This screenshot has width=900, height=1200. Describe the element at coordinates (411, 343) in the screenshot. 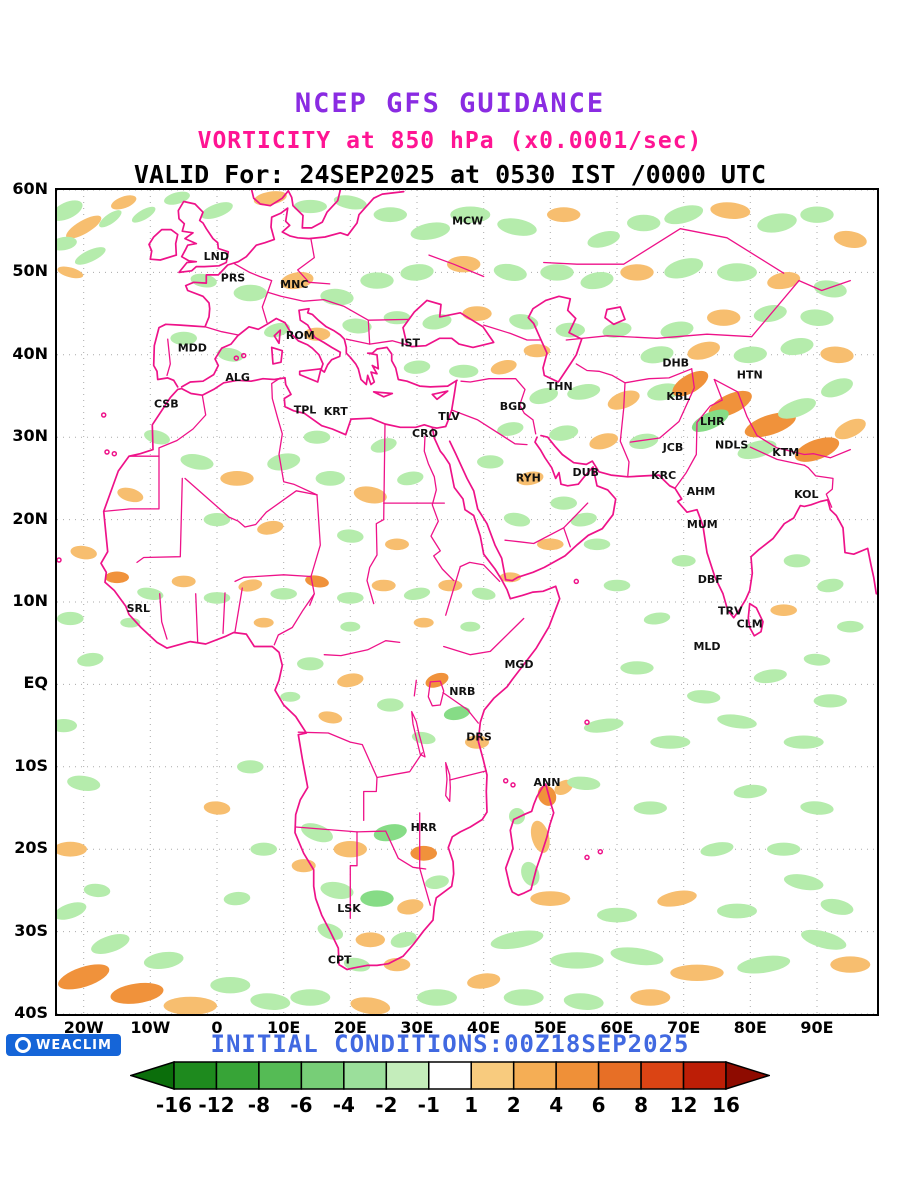

I see `station-label: IST` at that location.